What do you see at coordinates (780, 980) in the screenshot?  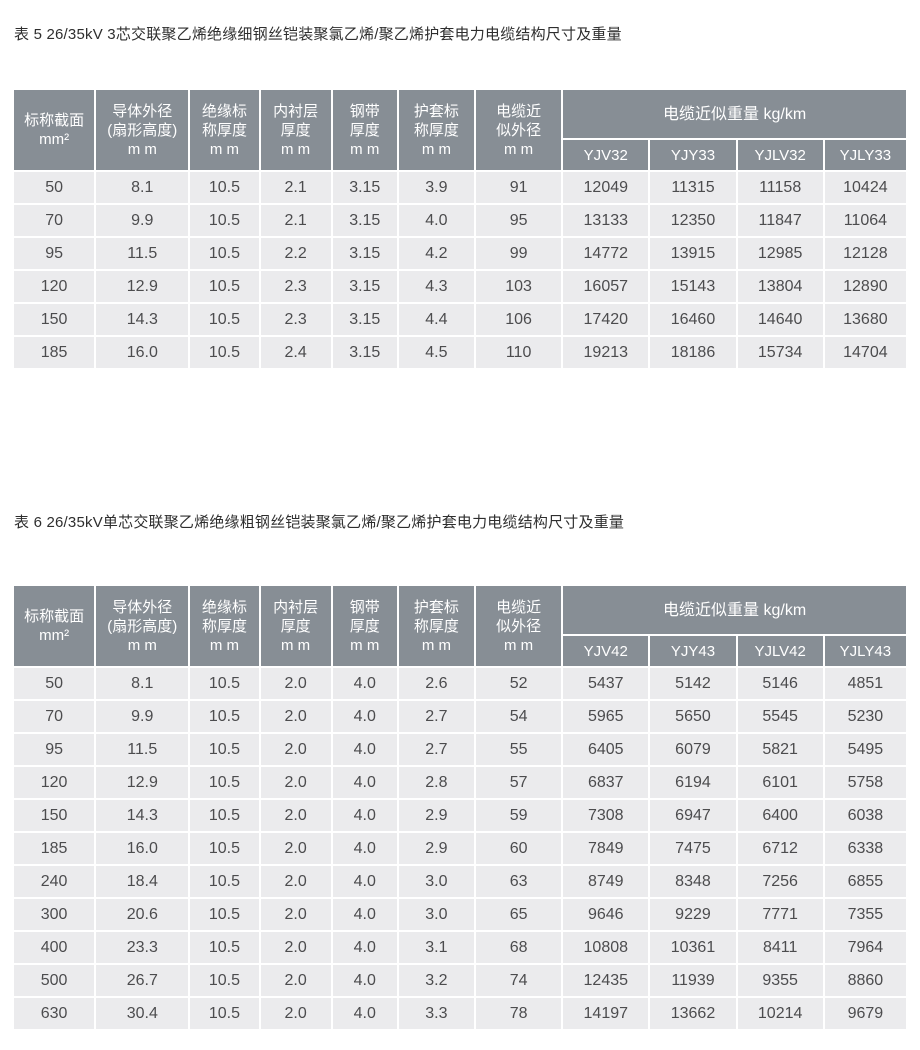 I see `table-cell: 9355` at bounding box center [780, 980].